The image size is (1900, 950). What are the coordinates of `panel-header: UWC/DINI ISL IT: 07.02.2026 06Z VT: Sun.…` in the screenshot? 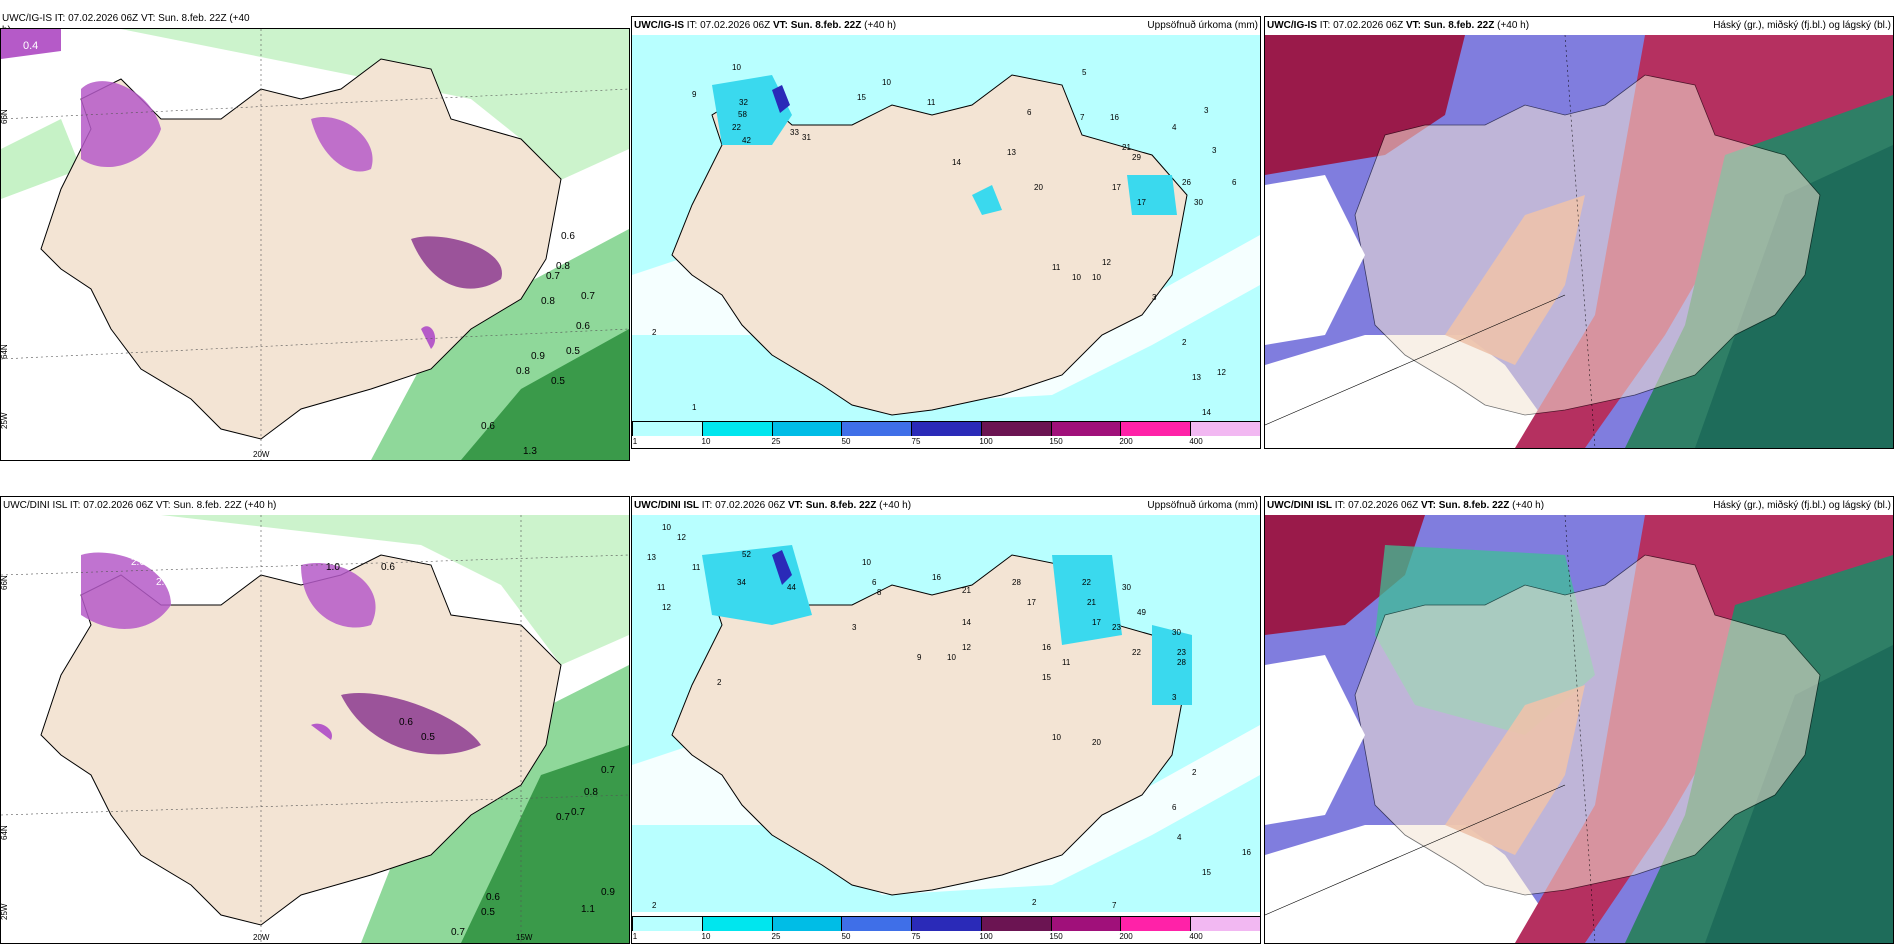 It's located at (946, 506).